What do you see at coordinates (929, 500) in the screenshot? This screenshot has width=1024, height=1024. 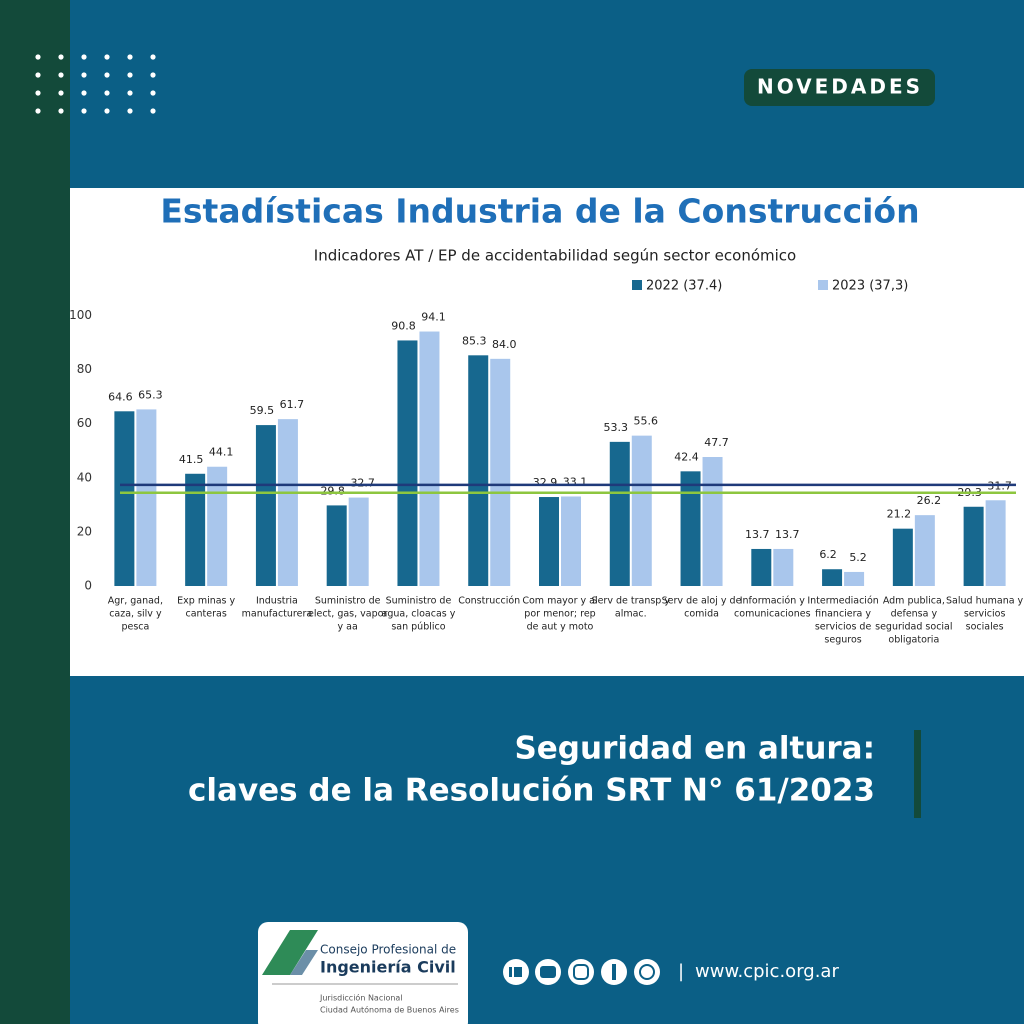 I see `data-label: 26.2` at bounding box center [929, 500].